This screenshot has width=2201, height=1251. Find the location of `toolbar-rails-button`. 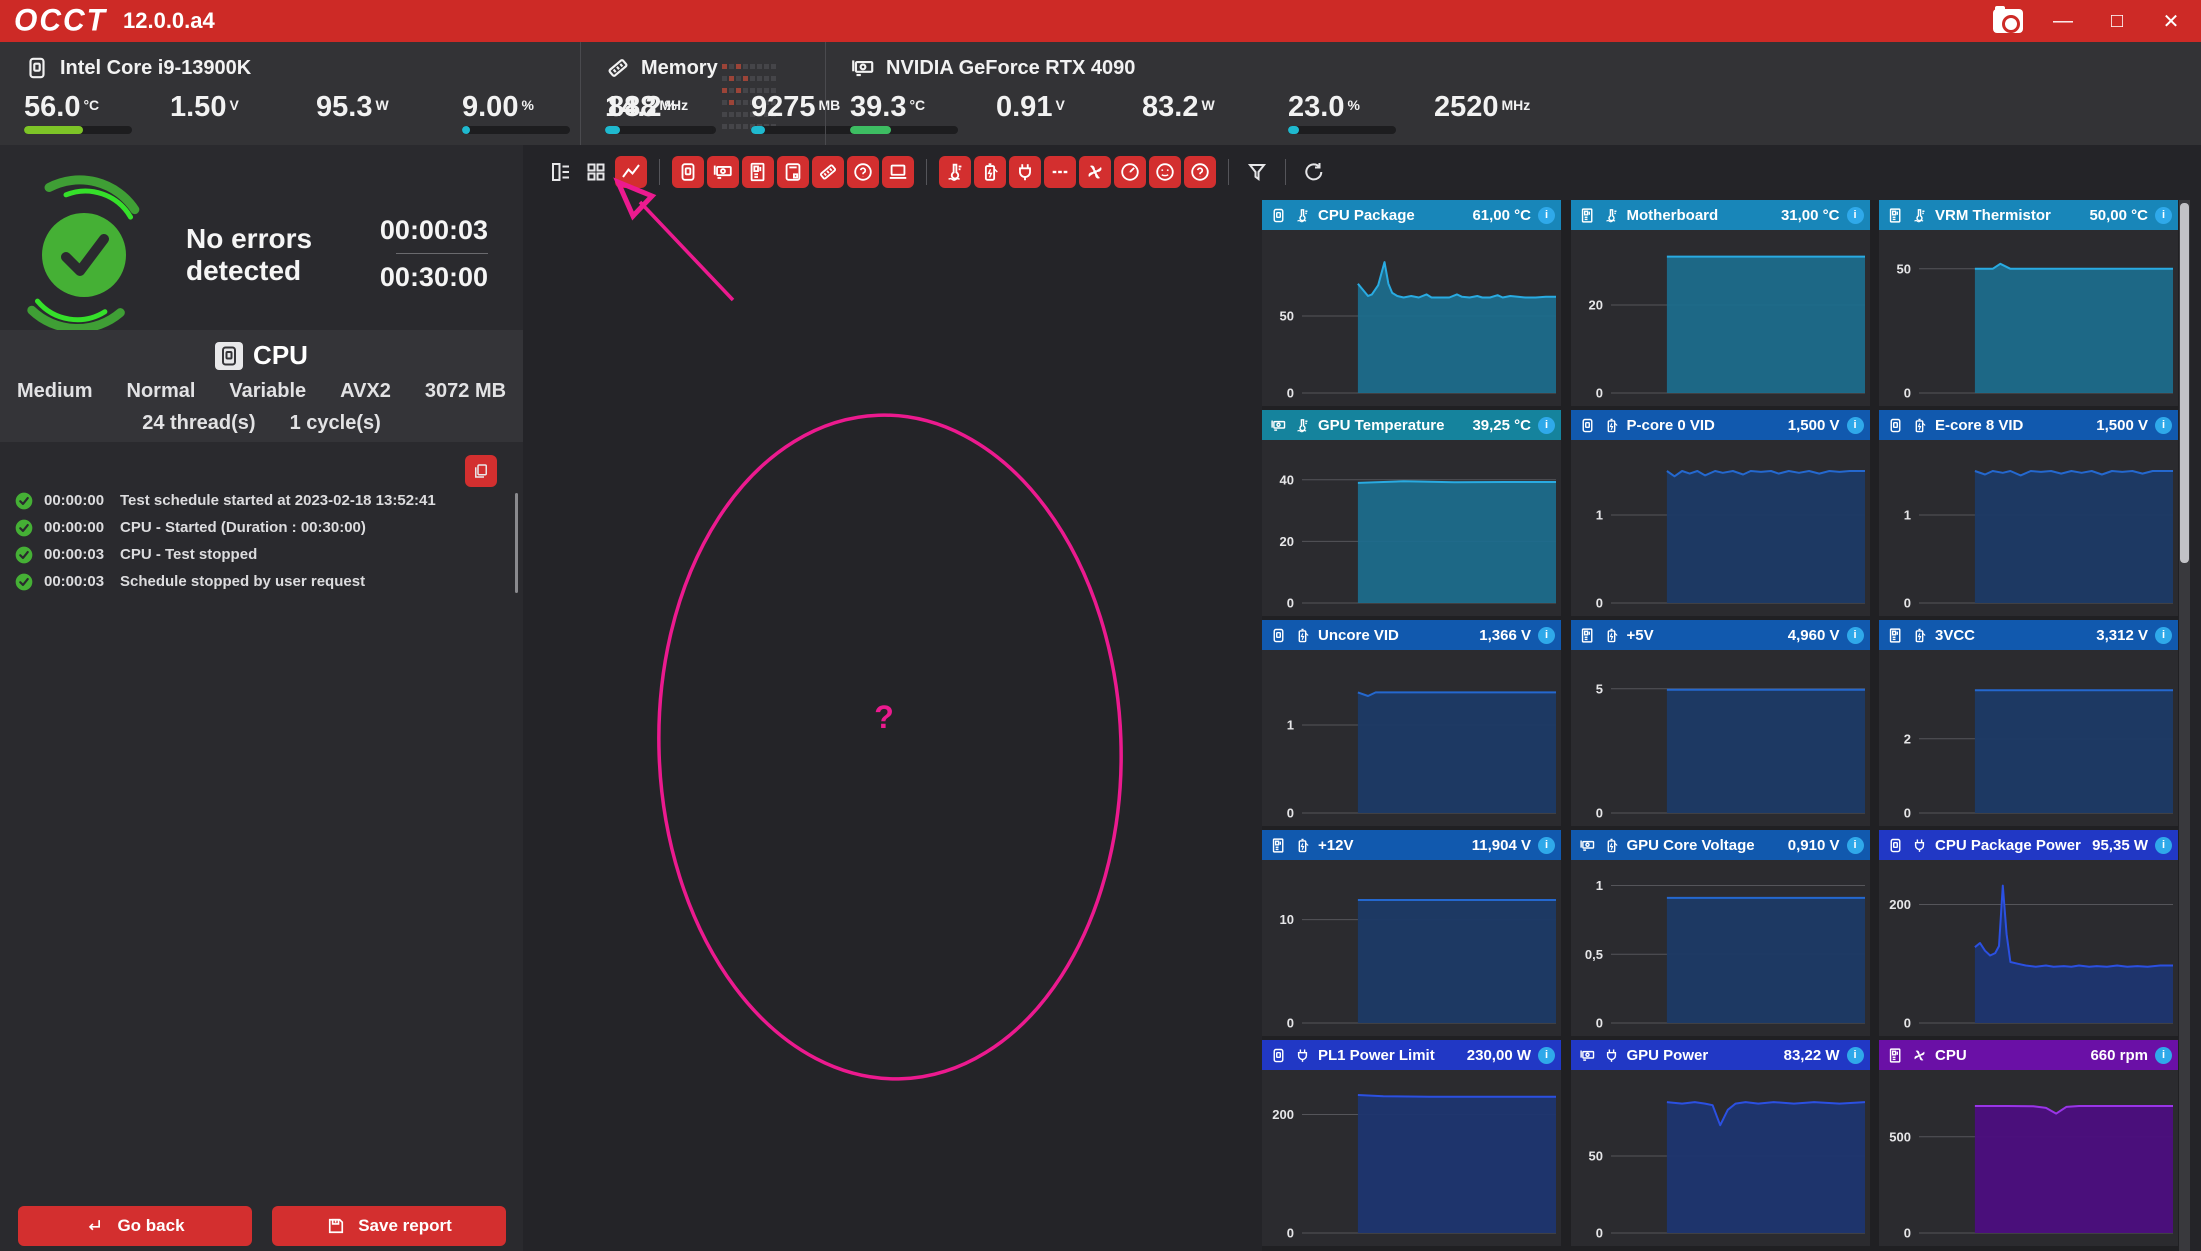

toolbar-rails-button is located at coordinates (1060, 172).